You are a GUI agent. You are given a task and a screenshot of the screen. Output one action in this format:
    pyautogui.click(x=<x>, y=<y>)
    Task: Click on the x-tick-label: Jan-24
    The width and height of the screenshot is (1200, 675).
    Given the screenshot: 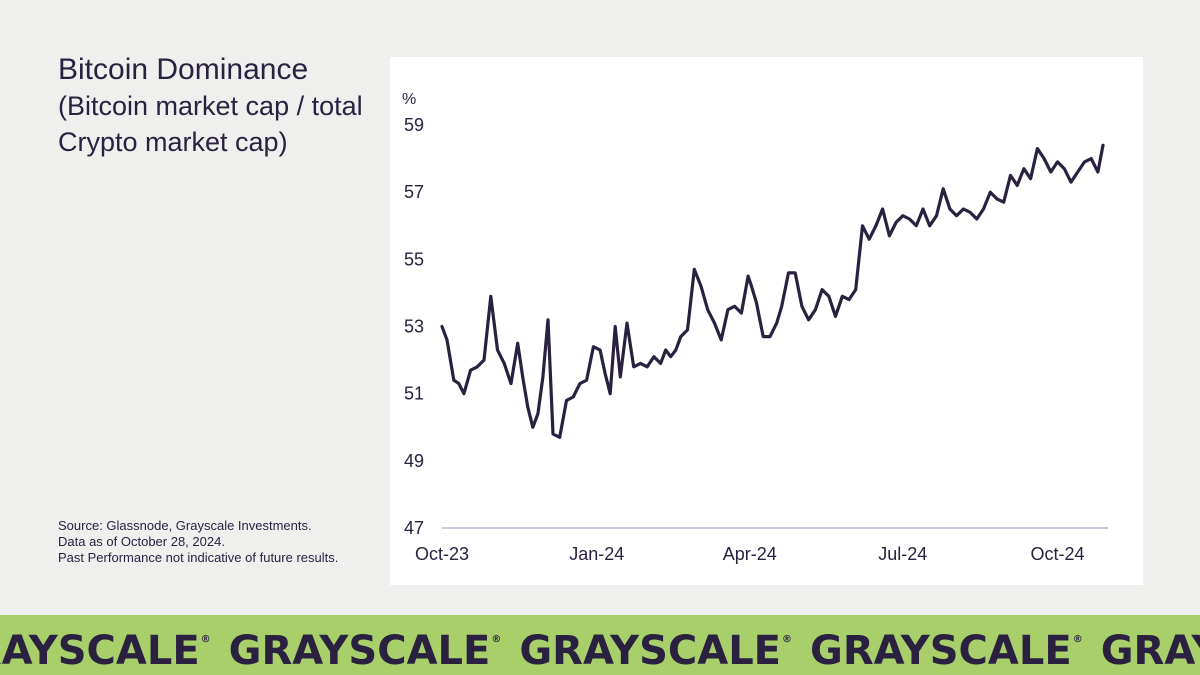 What is the action you would take?
    pyautogui.click(x=596, y=554)
    